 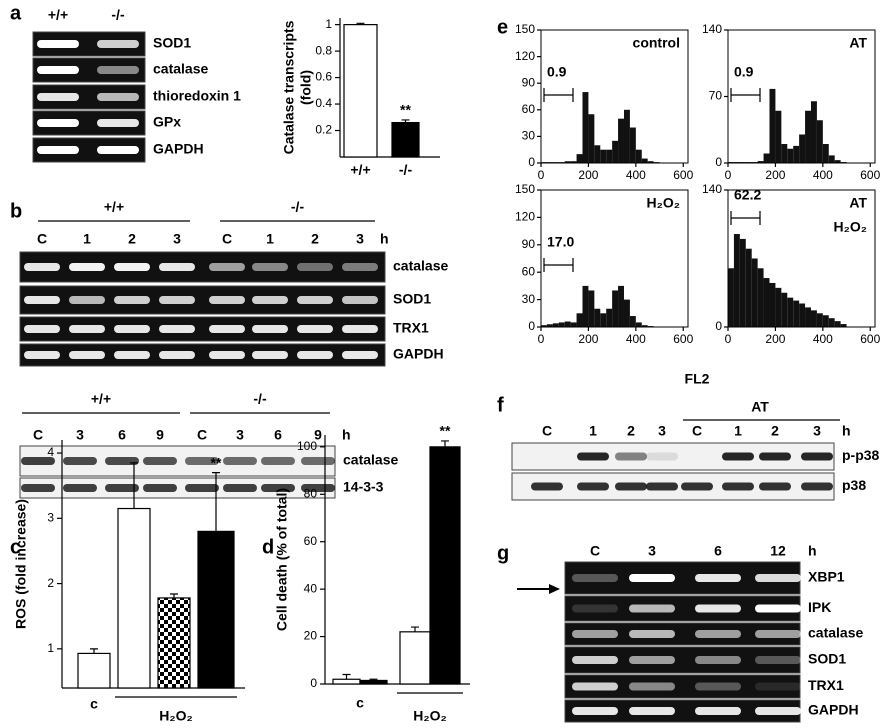 I want to click on band-label: p38, so click(x=854, y=485).